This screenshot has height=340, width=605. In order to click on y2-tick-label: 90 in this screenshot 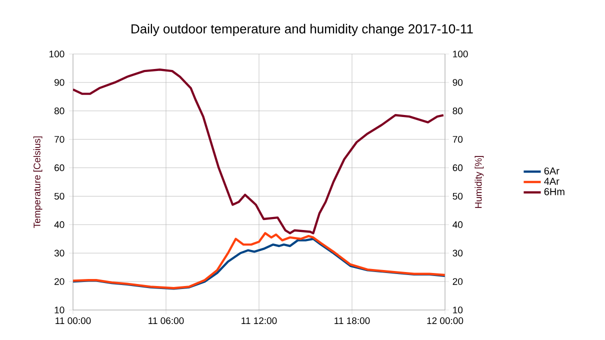, I will do `click(457, 82)`.